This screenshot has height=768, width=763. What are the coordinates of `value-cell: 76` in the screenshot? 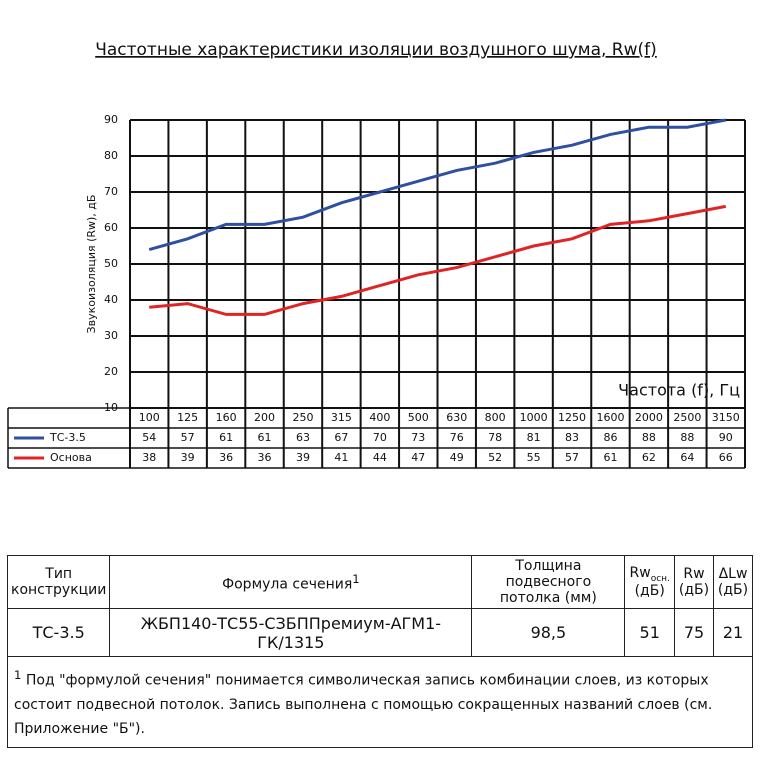 It's located at (457, 437).